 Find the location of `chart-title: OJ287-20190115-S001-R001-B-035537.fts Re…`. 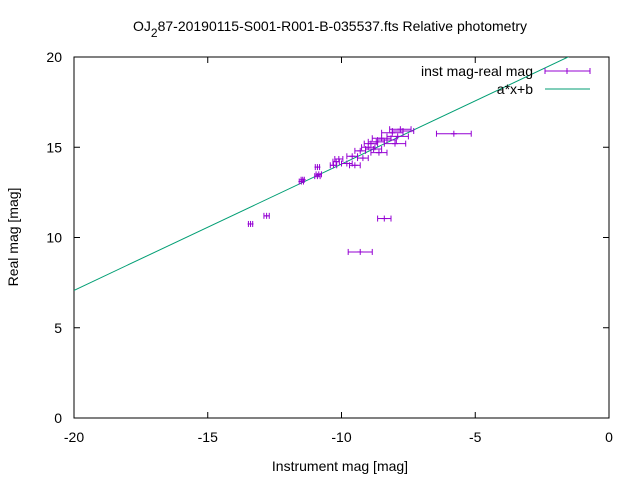

chart-title: OJ287-20190115-S001-R001-B-035537.fts Re… is located at coordinates (330, 29).